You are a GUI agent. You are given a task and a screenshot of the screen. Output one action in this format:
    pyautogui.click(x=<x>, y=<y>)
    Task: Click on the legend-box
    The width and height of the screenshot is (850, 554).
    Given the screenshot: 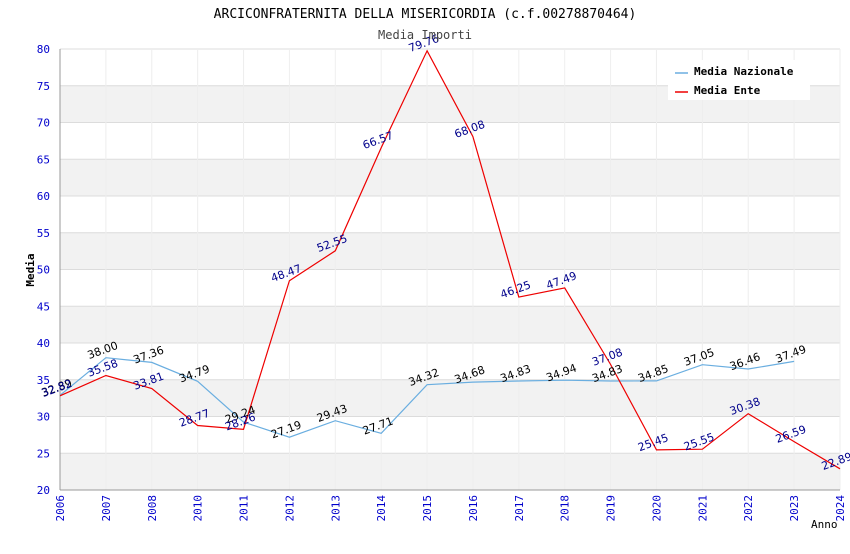 What is the action you would take?
    pyautogui.click(x=739, y=80)
    